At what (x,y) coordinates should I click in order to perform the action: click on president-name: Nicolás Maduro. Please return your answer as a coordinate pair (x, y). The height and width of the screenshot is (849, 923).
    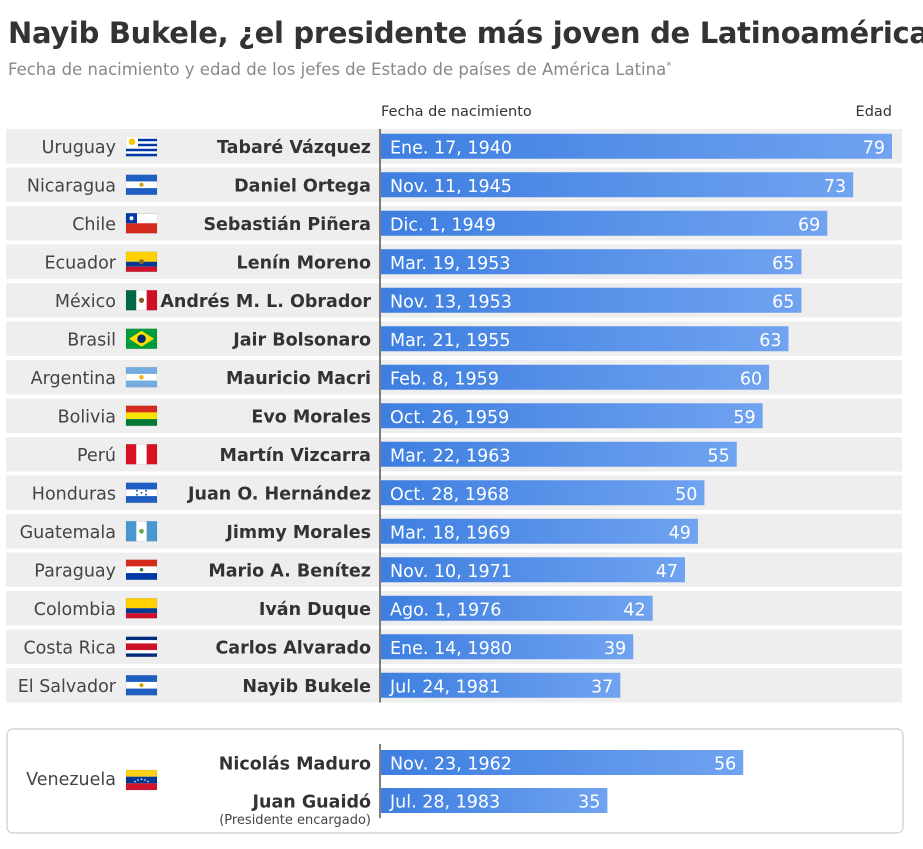
    Looking at the image, I should click on (295, 765).